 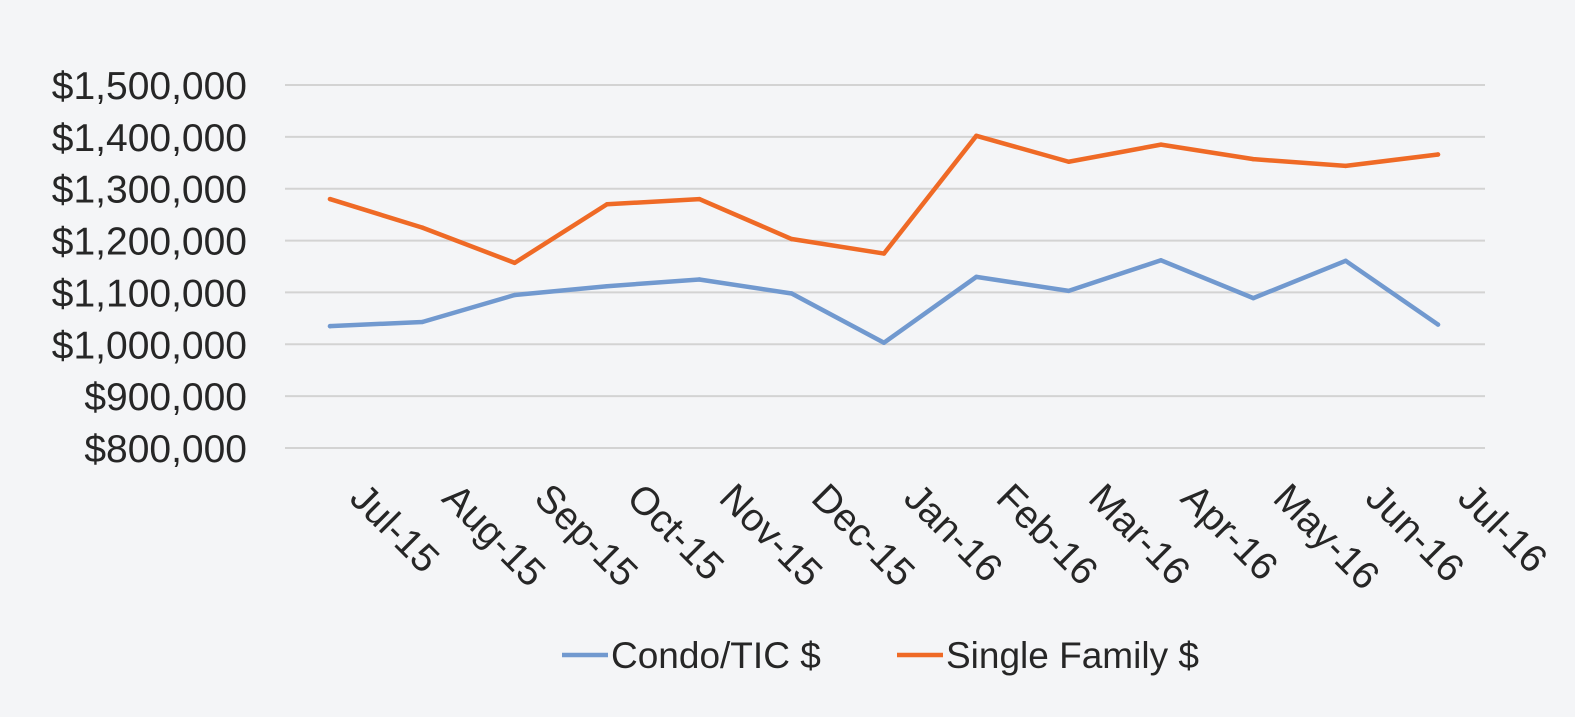 What do you see at coordinates (149, 138) in the screenshot?
I see `y-tick-label: $1,400,000` at bounding box center [149, 138].